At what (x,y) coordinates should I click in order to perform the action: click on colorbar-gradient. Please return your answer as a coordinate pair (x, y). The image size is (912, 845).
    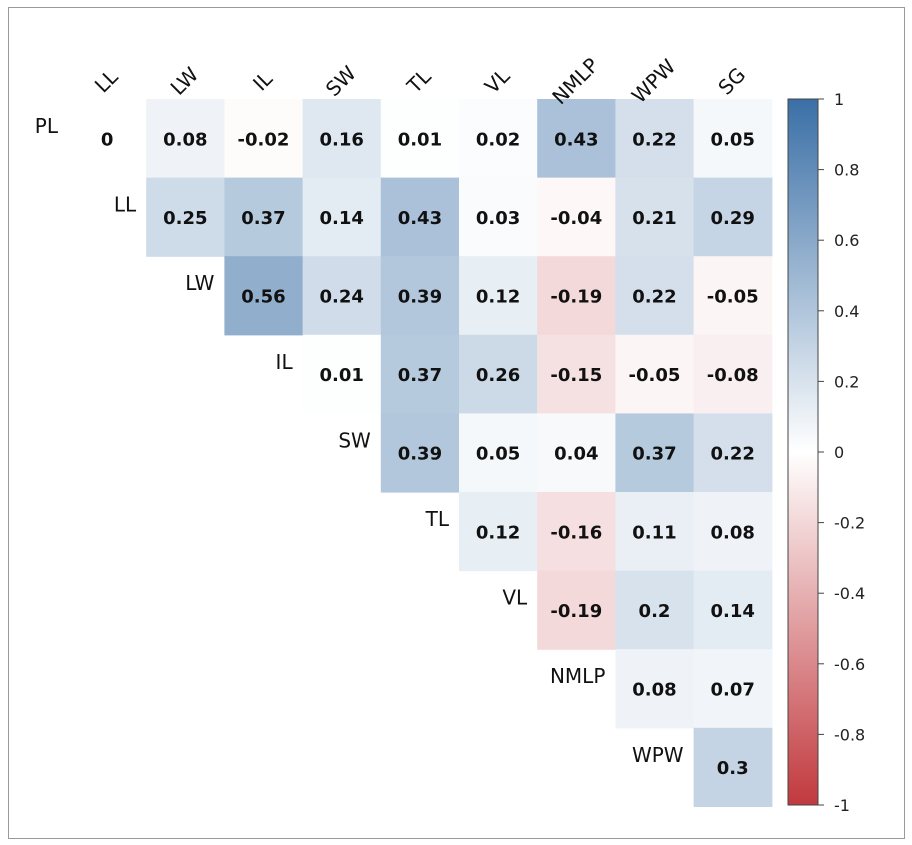
    Looking at the image, I should click on (803, 452).